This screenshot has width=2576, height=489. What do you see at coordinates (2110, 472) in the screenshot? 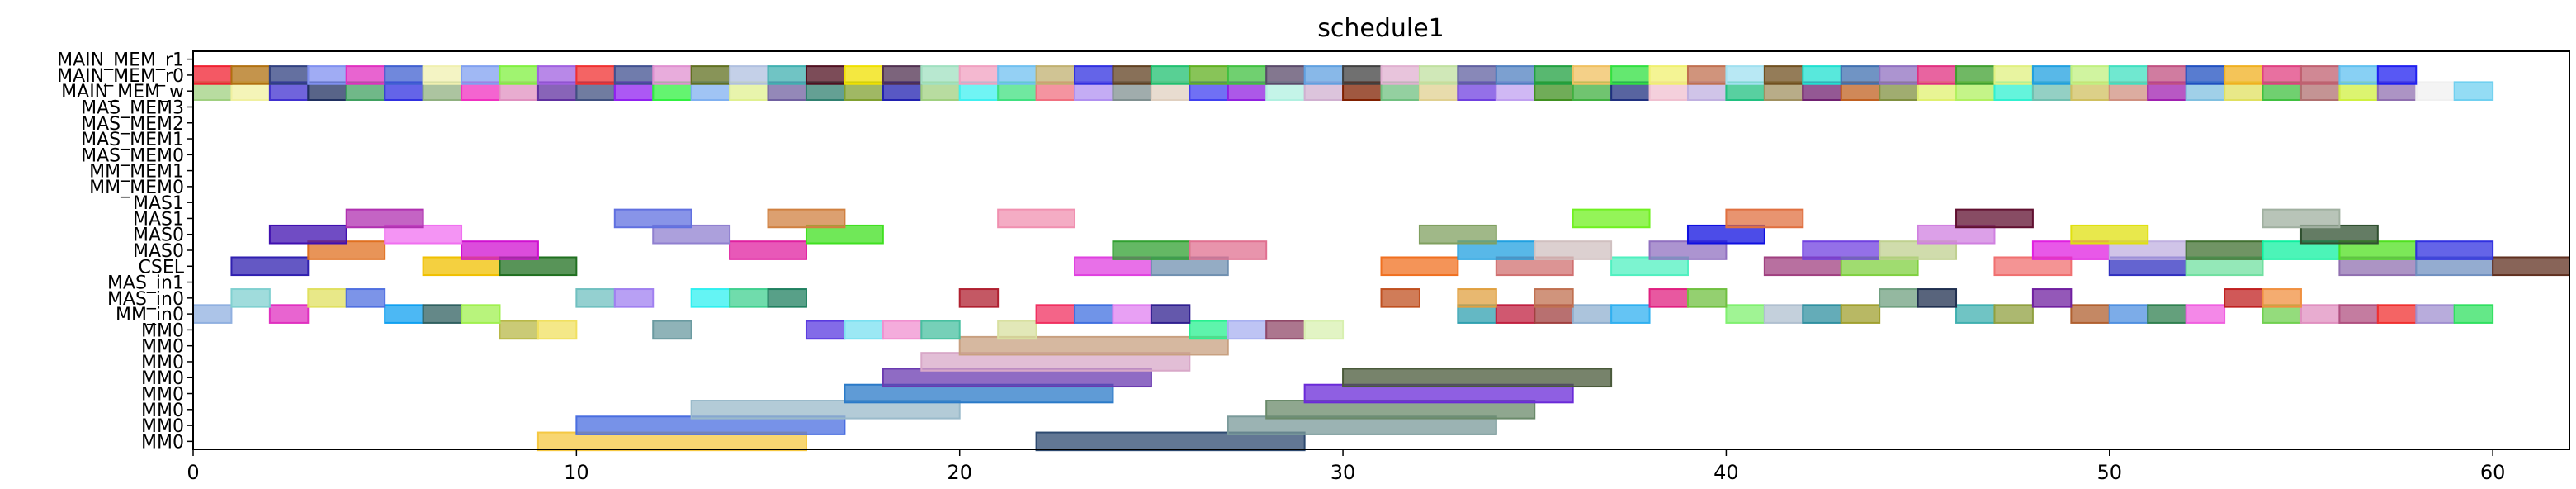
I see `x-tick-label: 50` at bounding box center [2110, 472].